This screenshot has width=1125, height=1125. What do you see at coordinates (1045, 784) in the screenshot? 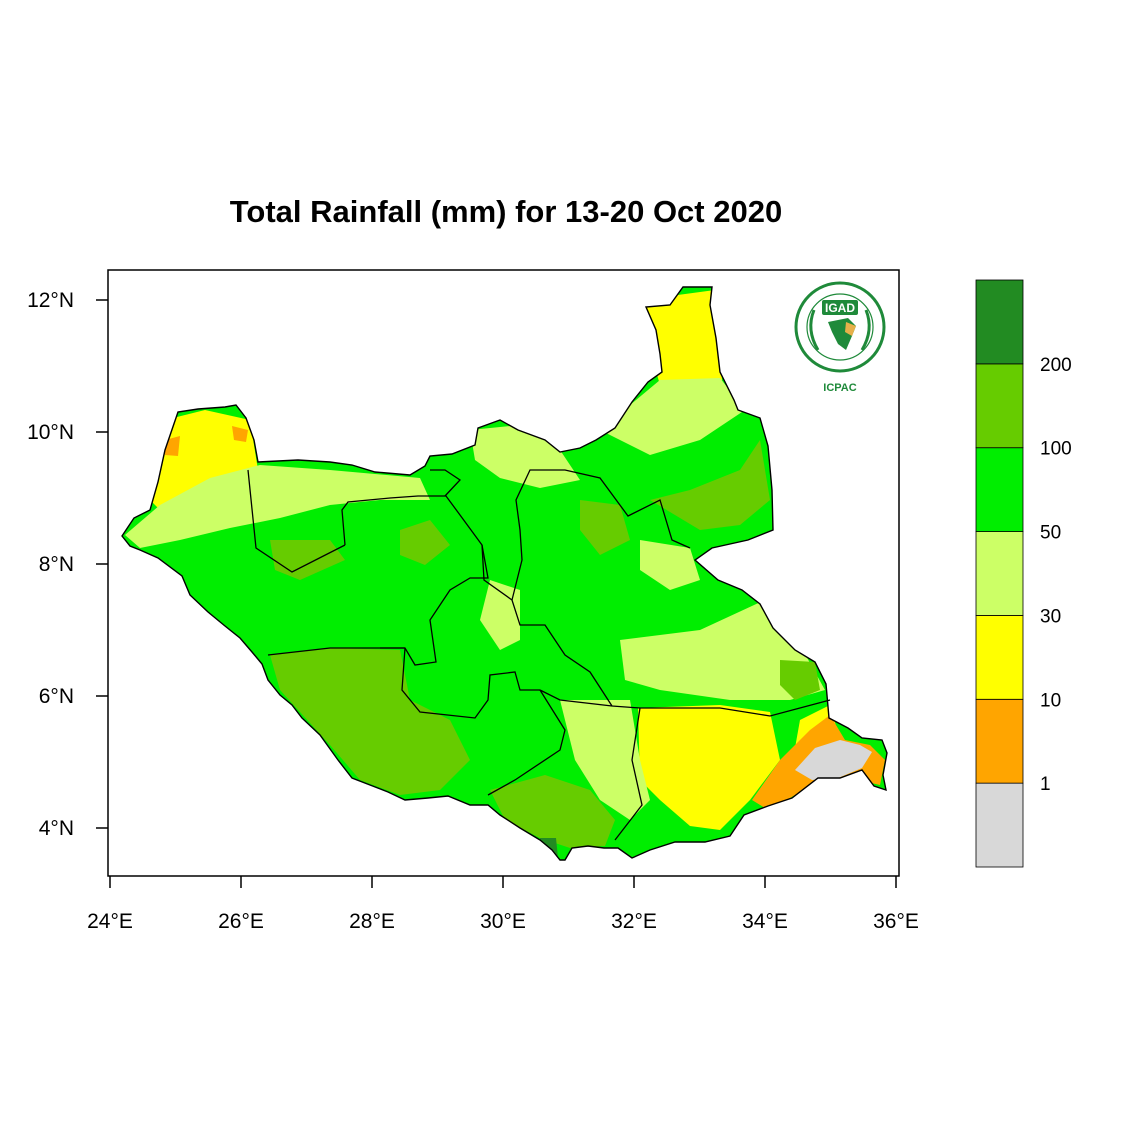
I see `colorbar-label: 1` at bounding box center [1045, 784].